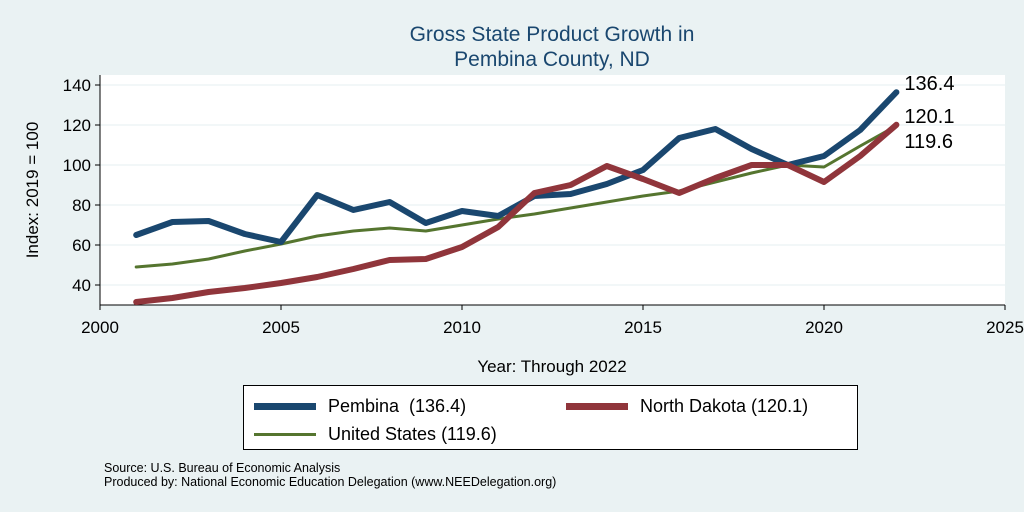  I want to click on end-label-united-states: 119.6, so click(928, 142).